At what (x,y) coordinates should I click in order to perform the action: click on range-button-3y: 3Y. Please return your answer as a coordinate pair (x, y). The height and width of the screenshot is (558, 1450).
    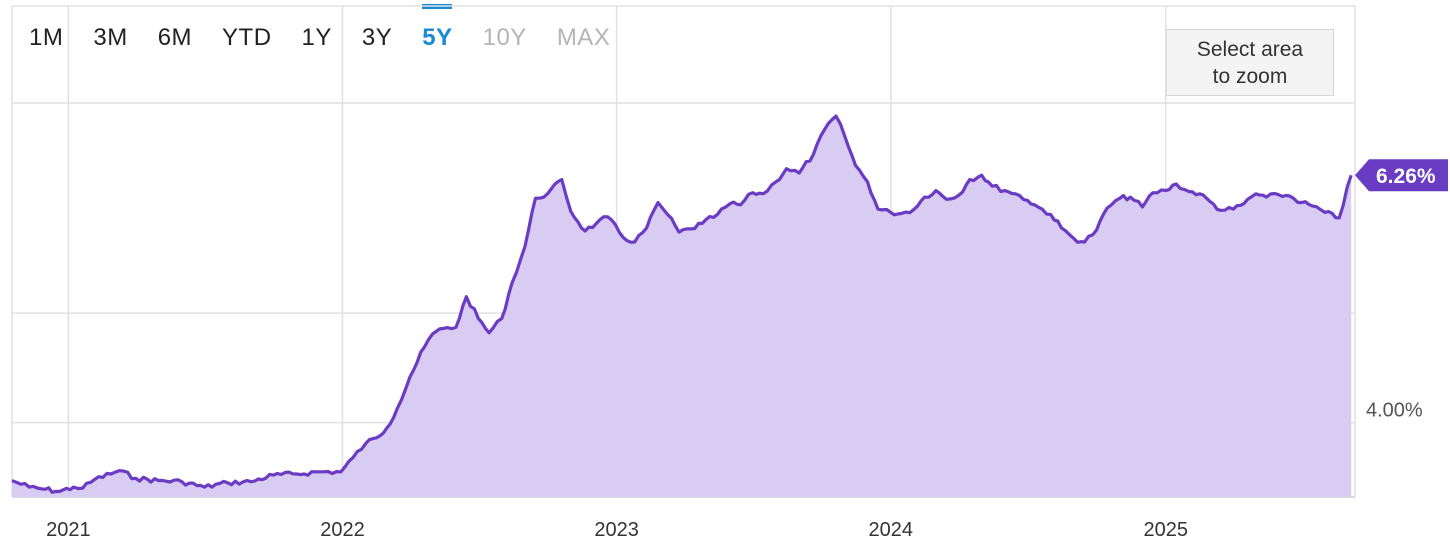
    Looking at the image, I should click on (377, 37).